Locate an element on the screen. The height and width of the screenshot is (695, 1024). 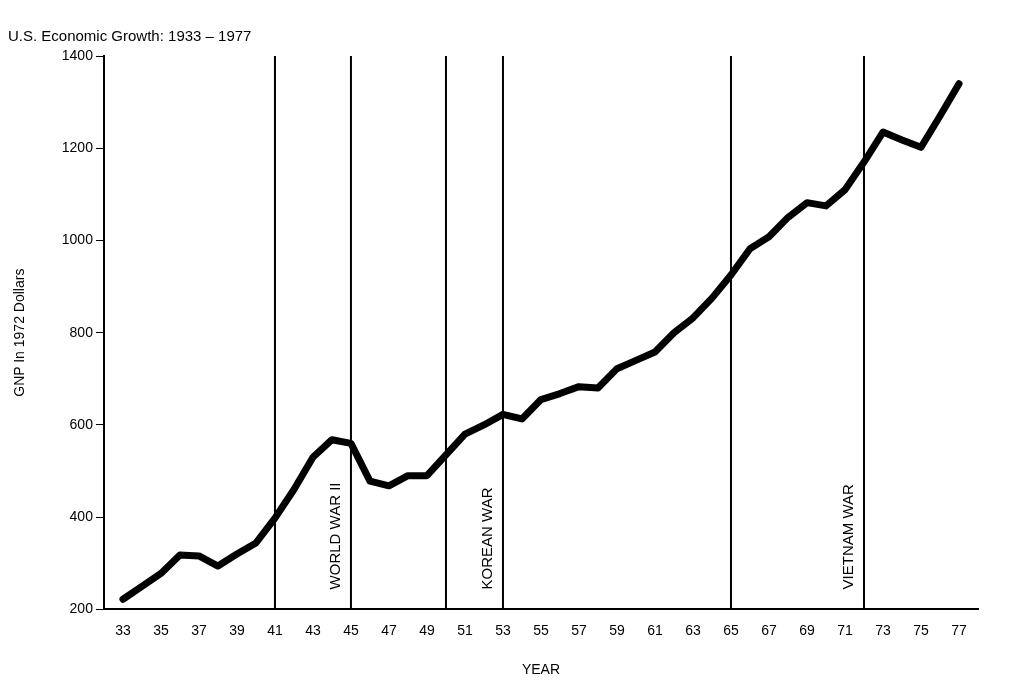
y-tick-label: 600 is located at coordinates (81, 423).